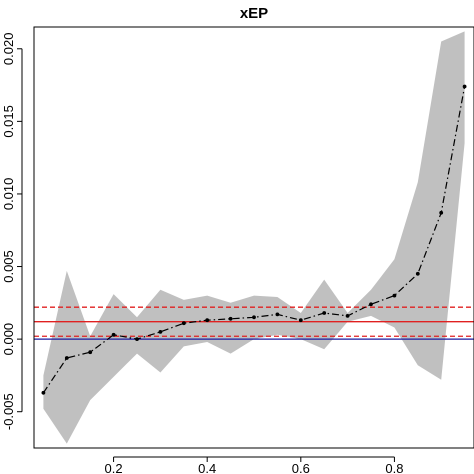  I want to click on y-axis: -0.005 0.000 0.005 0.010 0.015 0.020, so click(12, 231).